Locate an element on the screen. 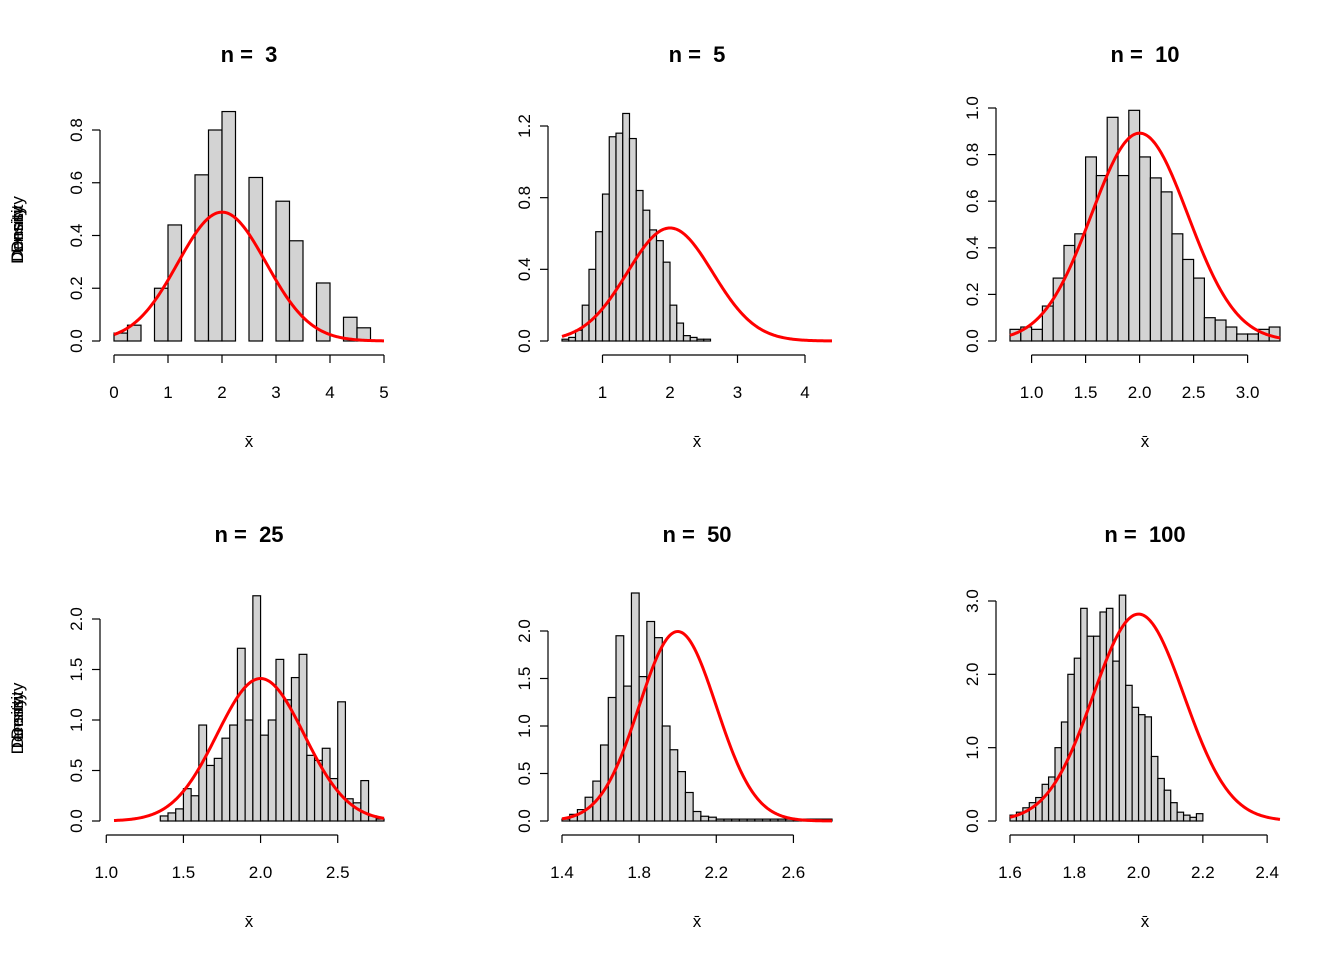 This screenshot has height=960, width=1344. x-tick-label: 2.4 is located at coordinates (1267, 872).